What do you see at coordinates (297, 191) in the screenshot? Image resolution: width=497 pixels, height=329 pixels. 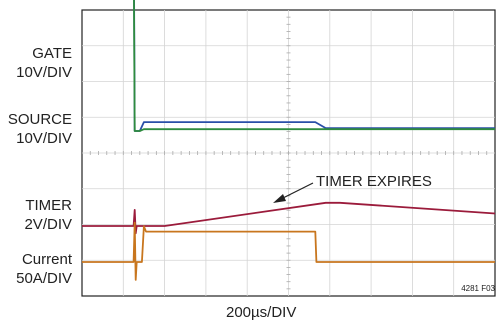 I see `timer-expires-arrow-line` at bounding box center [297, 191].